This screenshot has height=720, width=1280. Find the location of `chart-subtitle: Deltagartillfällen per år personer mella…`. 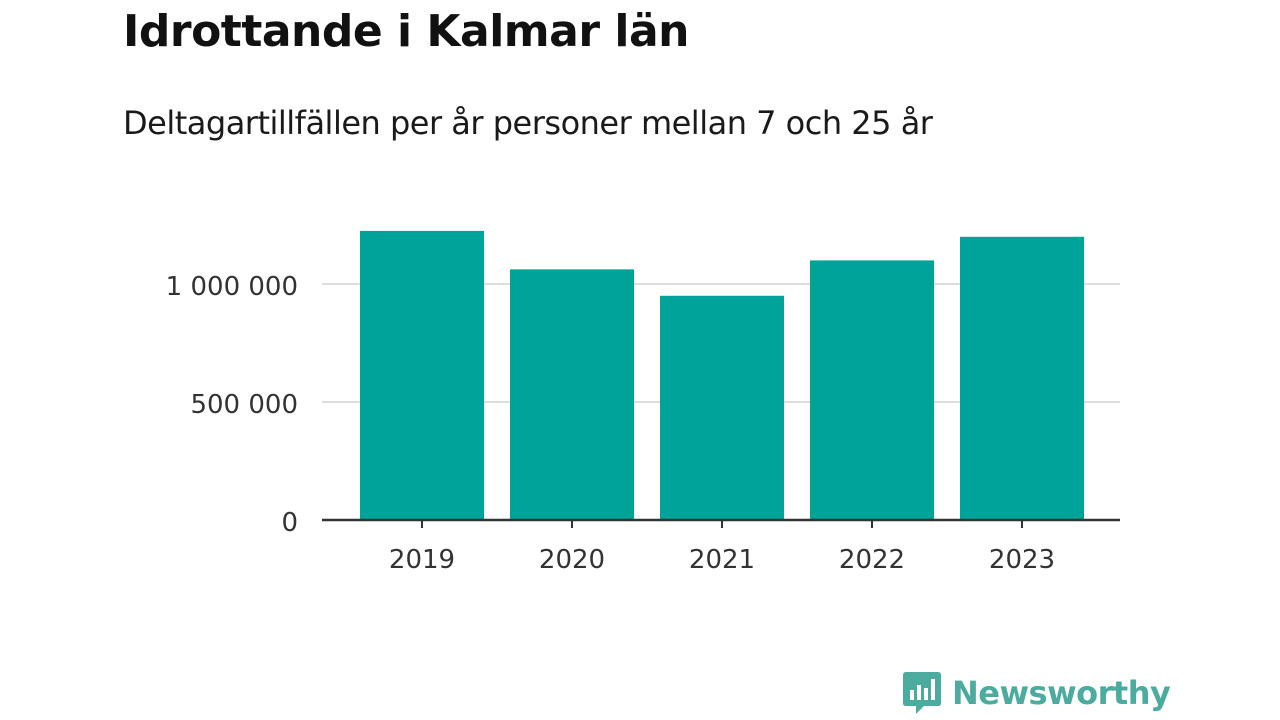

chart-subtitle: Deltagartillfällen per år personer mella… is located at coordinates (528, 123).